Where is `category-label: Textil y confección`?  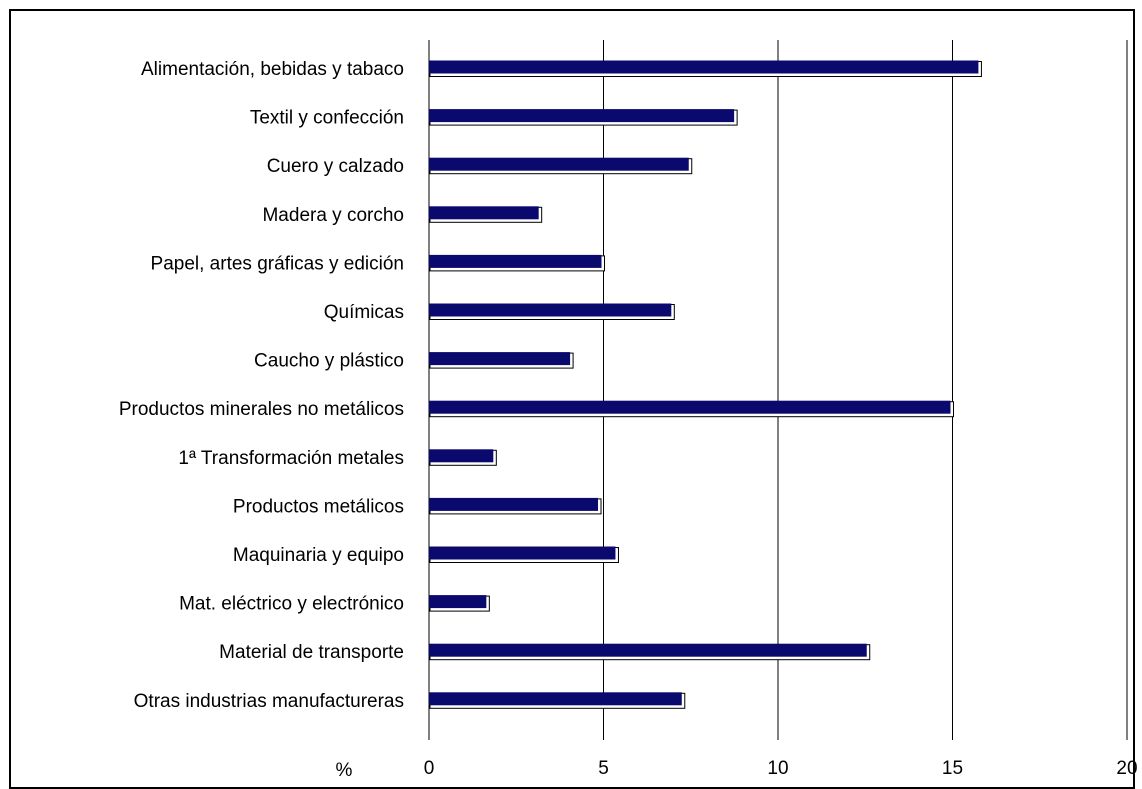 category-label: Textil y confección is located at coordinates (327, 118).